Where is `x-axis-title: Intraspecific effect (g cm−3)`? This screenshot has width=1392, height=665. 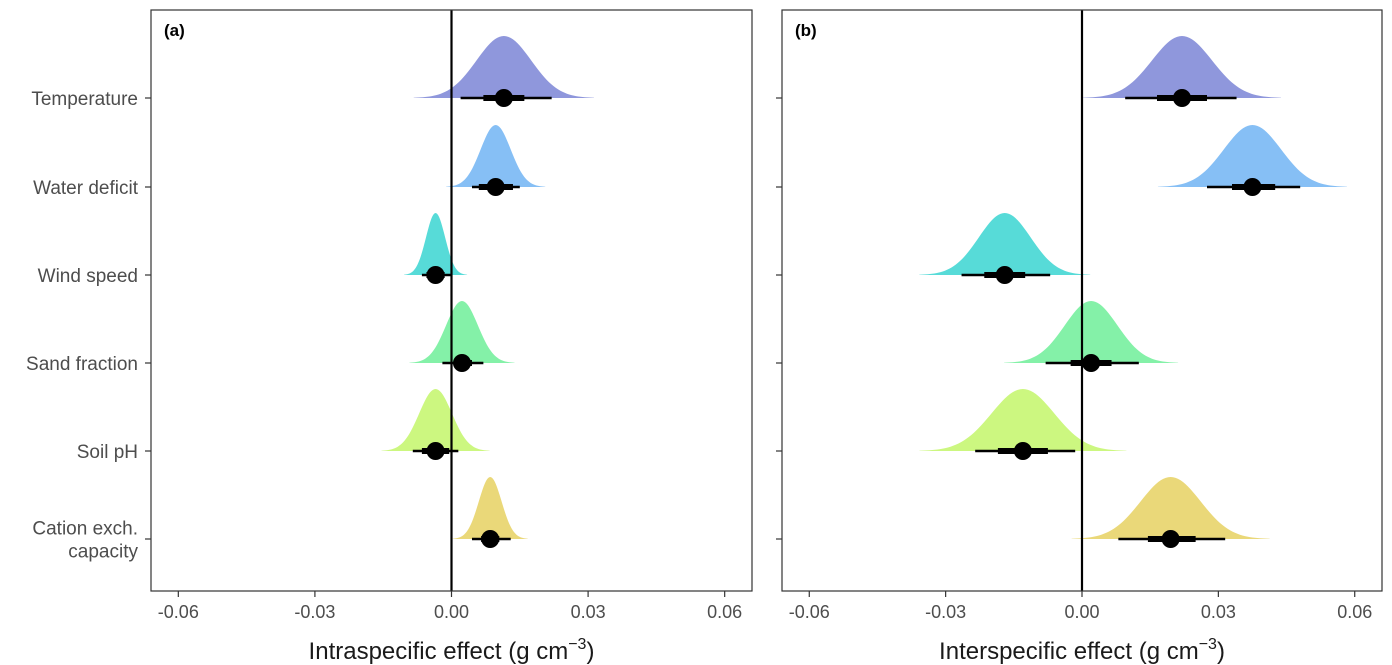
x-axis-title: Intraspecific effect (g cm−3) is located at coordinates (452, 650).